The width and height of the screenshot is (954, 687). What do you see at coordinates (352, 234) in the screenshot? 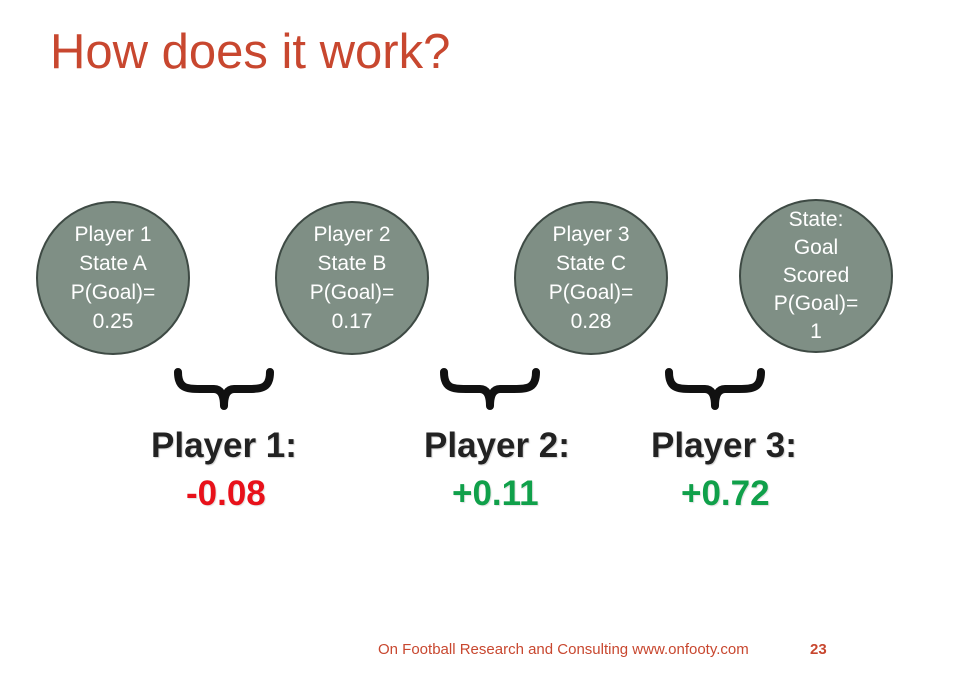
I see `state-line: Player 2` at bounding box center [352, 234].